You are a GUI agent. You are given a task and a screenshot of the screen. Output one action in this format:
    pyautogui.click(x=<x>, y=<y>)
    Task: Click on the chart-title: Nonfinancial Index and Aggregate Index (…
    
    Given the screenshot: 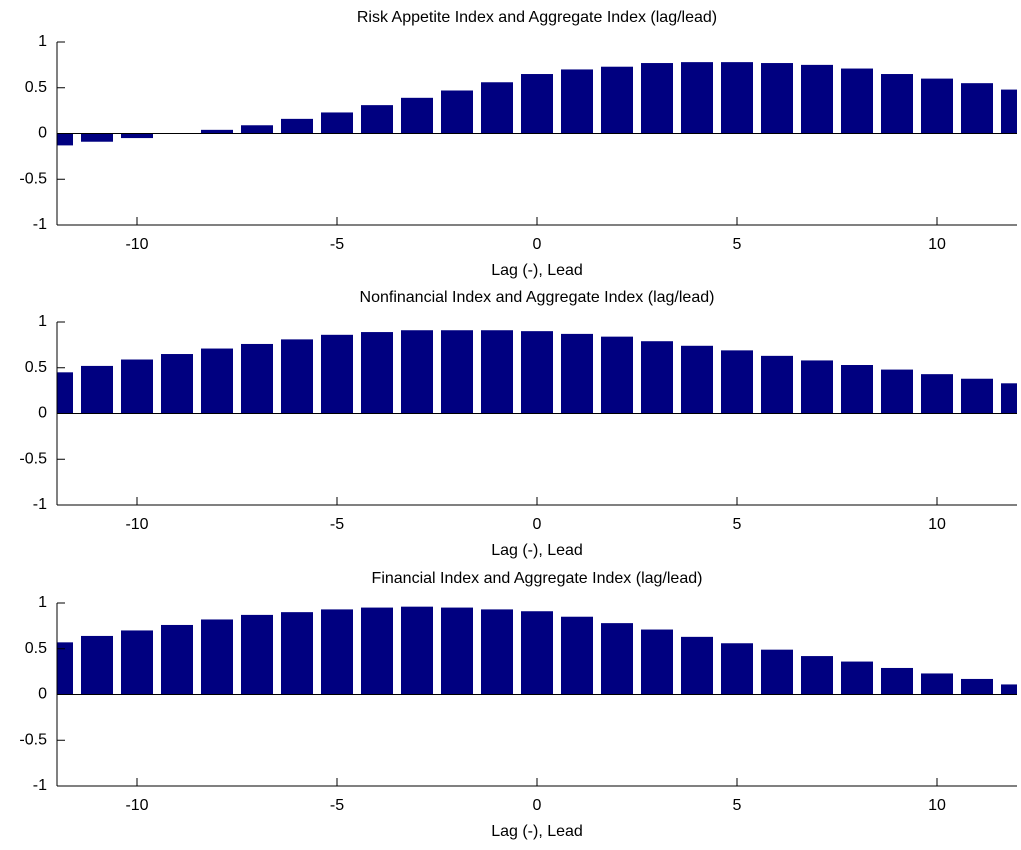 What is the action you would take?
    pyautogui.click(x=537, y=297)
    